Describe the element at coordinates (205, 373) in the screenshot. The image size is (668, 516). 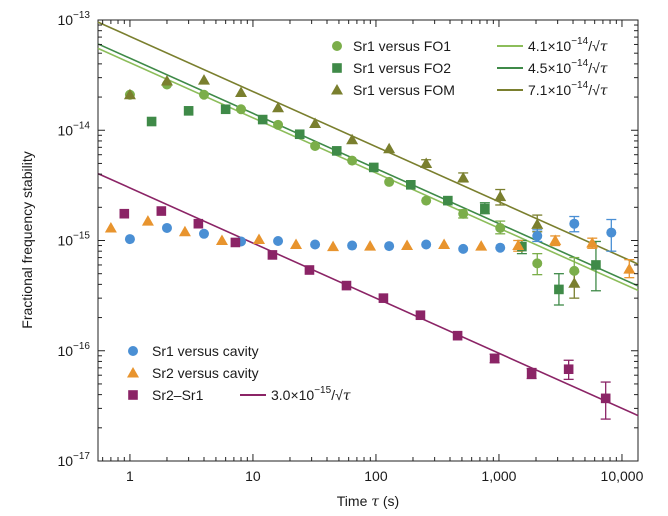
I see `legend-label: Sr2 versus cavity` at that location.